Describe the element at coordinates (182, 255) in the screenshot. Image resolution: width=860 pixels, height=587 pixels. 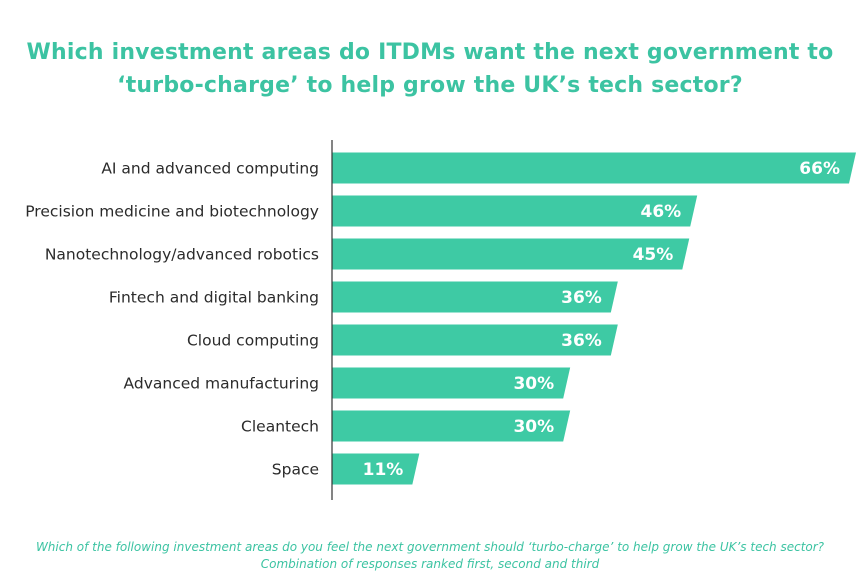
I see `category-label: Nanotechnology/advanced robotics` at that location.